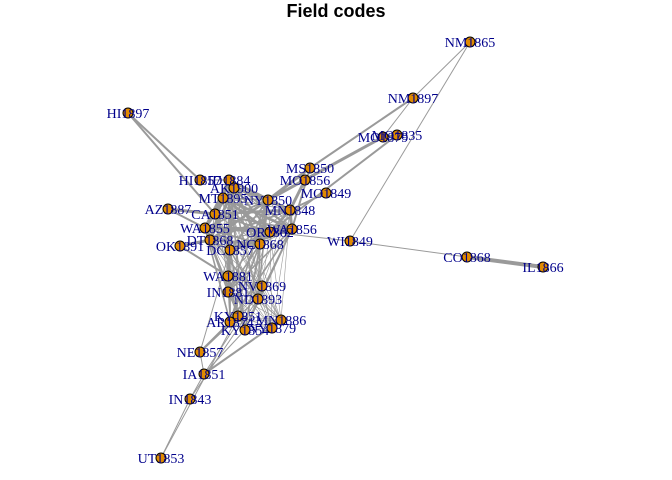 The image size is (672, 480). I want to click on node-label: IN1843, so click(190, 400).